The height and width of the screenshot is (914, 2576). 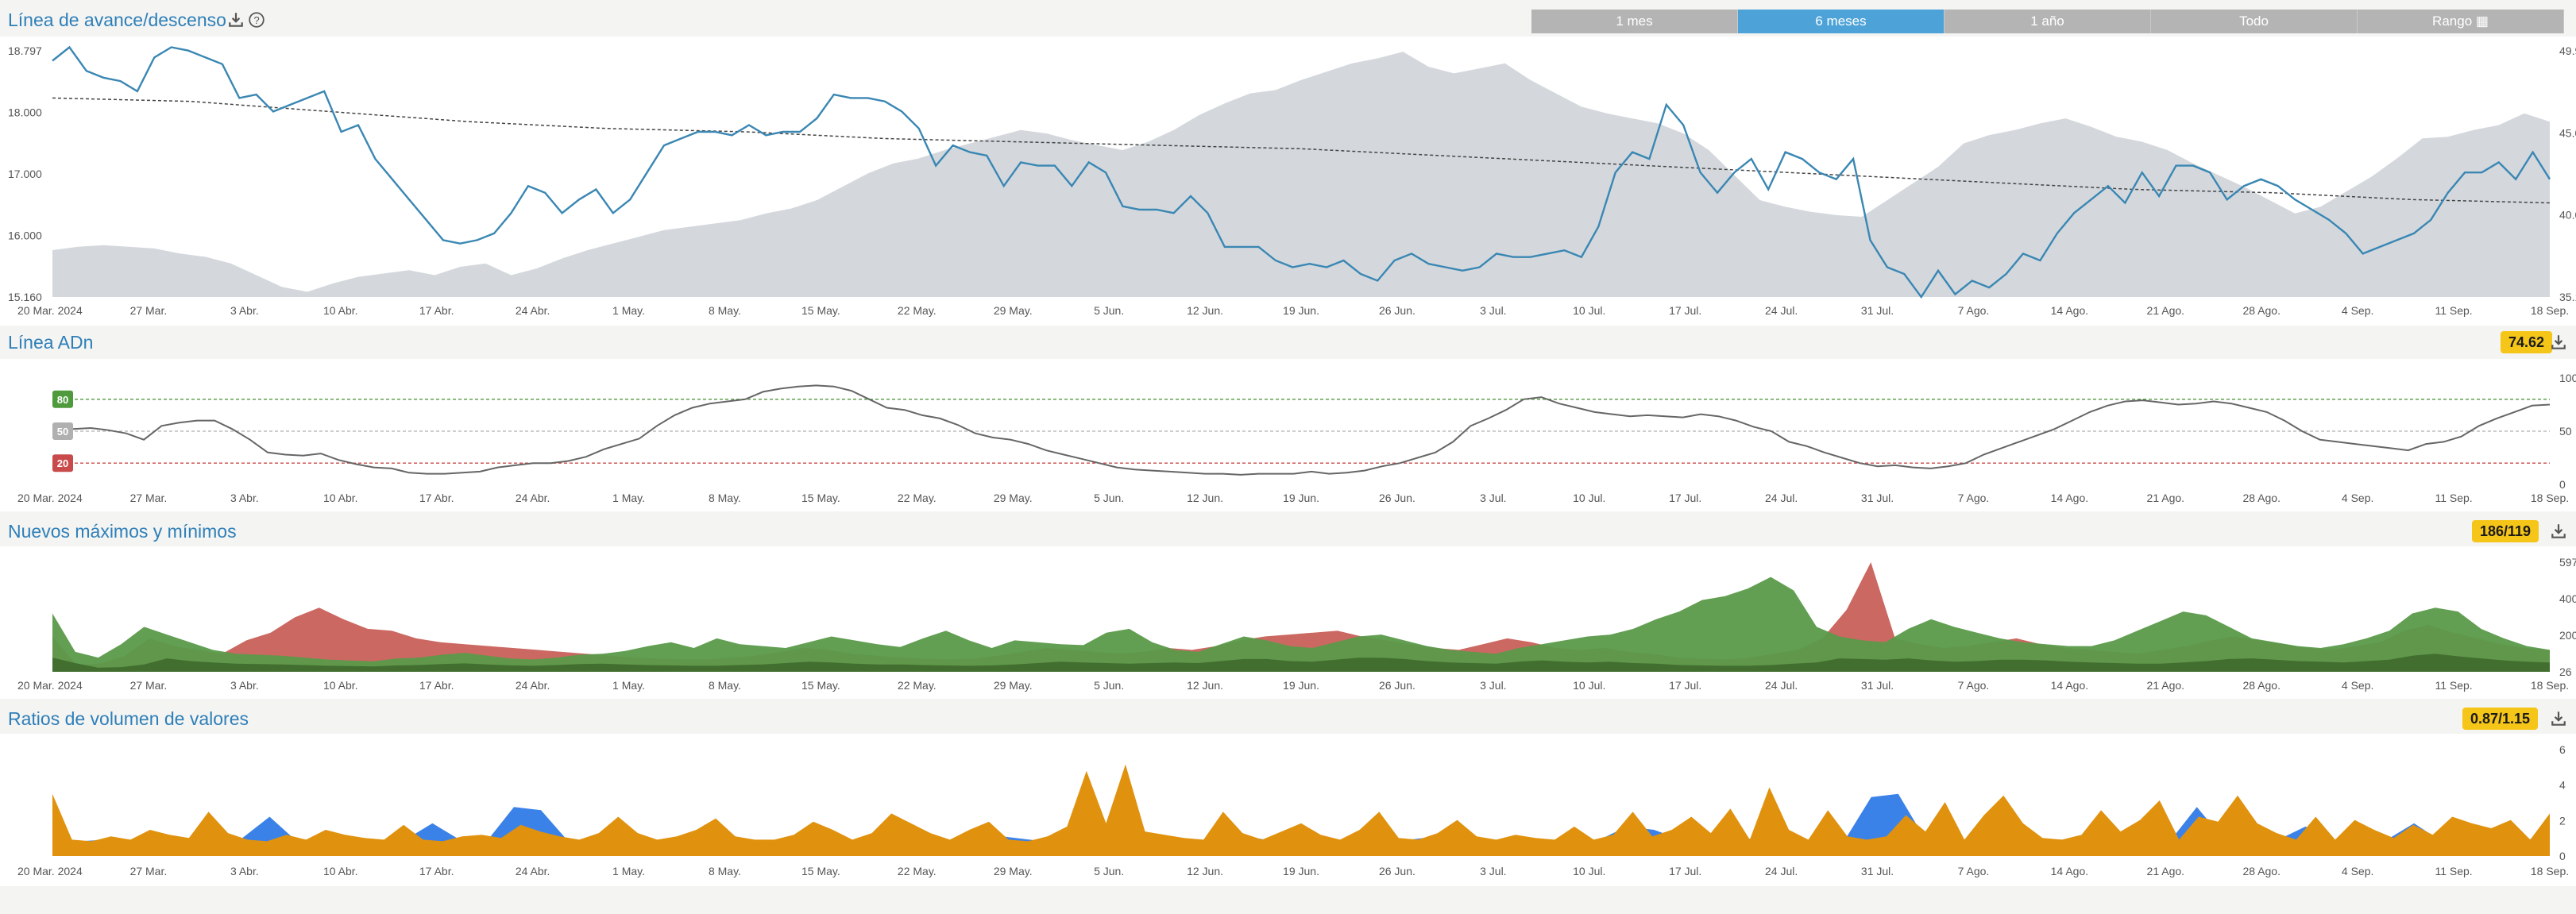 I want to click on range-button-1: 6 meses, so click(x=1841, y=22).